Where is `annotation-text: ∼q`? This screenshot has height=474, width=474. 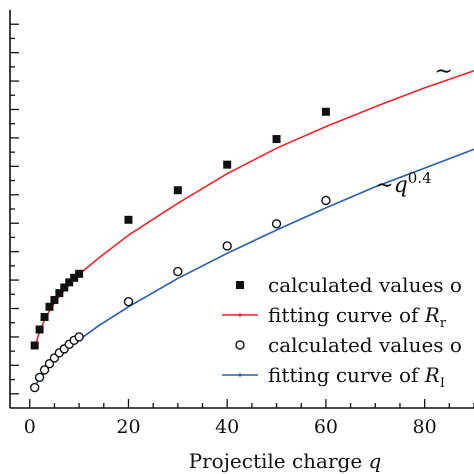
annotation-text: ∼q is located at coordinates (391, 185).